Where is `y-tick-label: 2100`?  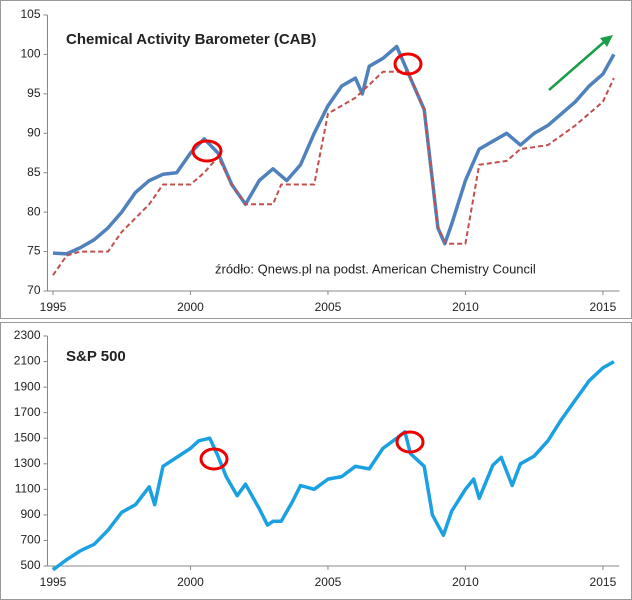 y-tick-label: 2100 is located at coordinates (27, 361).